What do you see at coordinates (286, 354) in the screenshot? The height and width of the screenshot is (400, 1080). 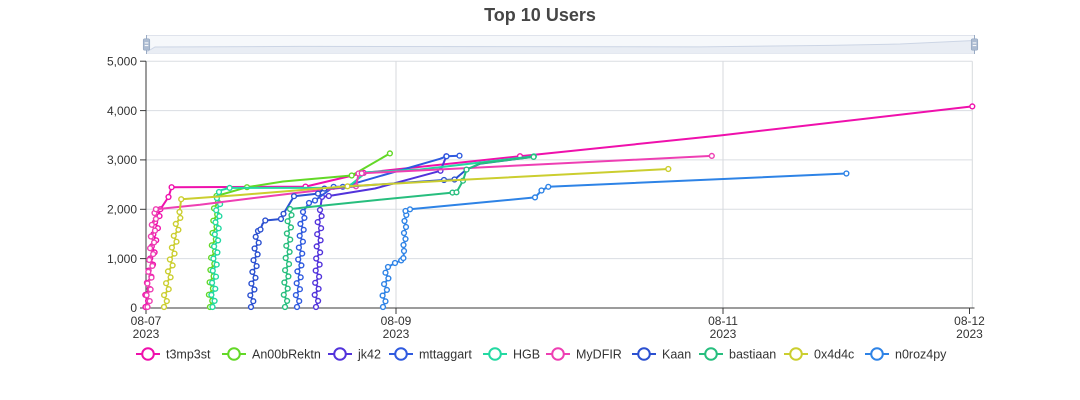 I see `svg-text: An00bRektn` at bounding box center [286, 354].